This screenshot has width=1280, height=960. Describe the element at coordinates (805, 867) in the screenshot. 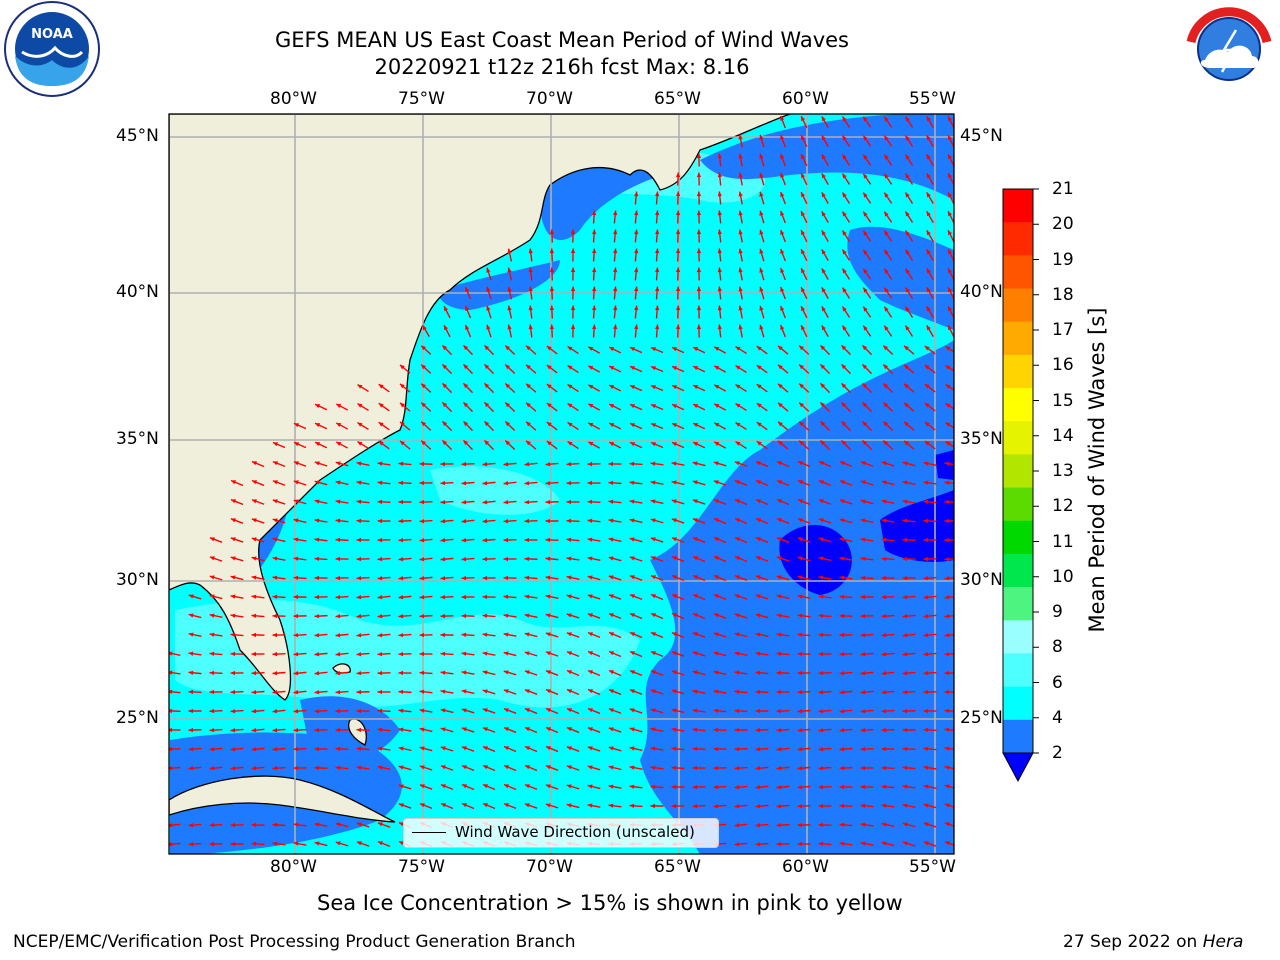

I see `lon-tick-bottom-60w: 60°W` at that location.